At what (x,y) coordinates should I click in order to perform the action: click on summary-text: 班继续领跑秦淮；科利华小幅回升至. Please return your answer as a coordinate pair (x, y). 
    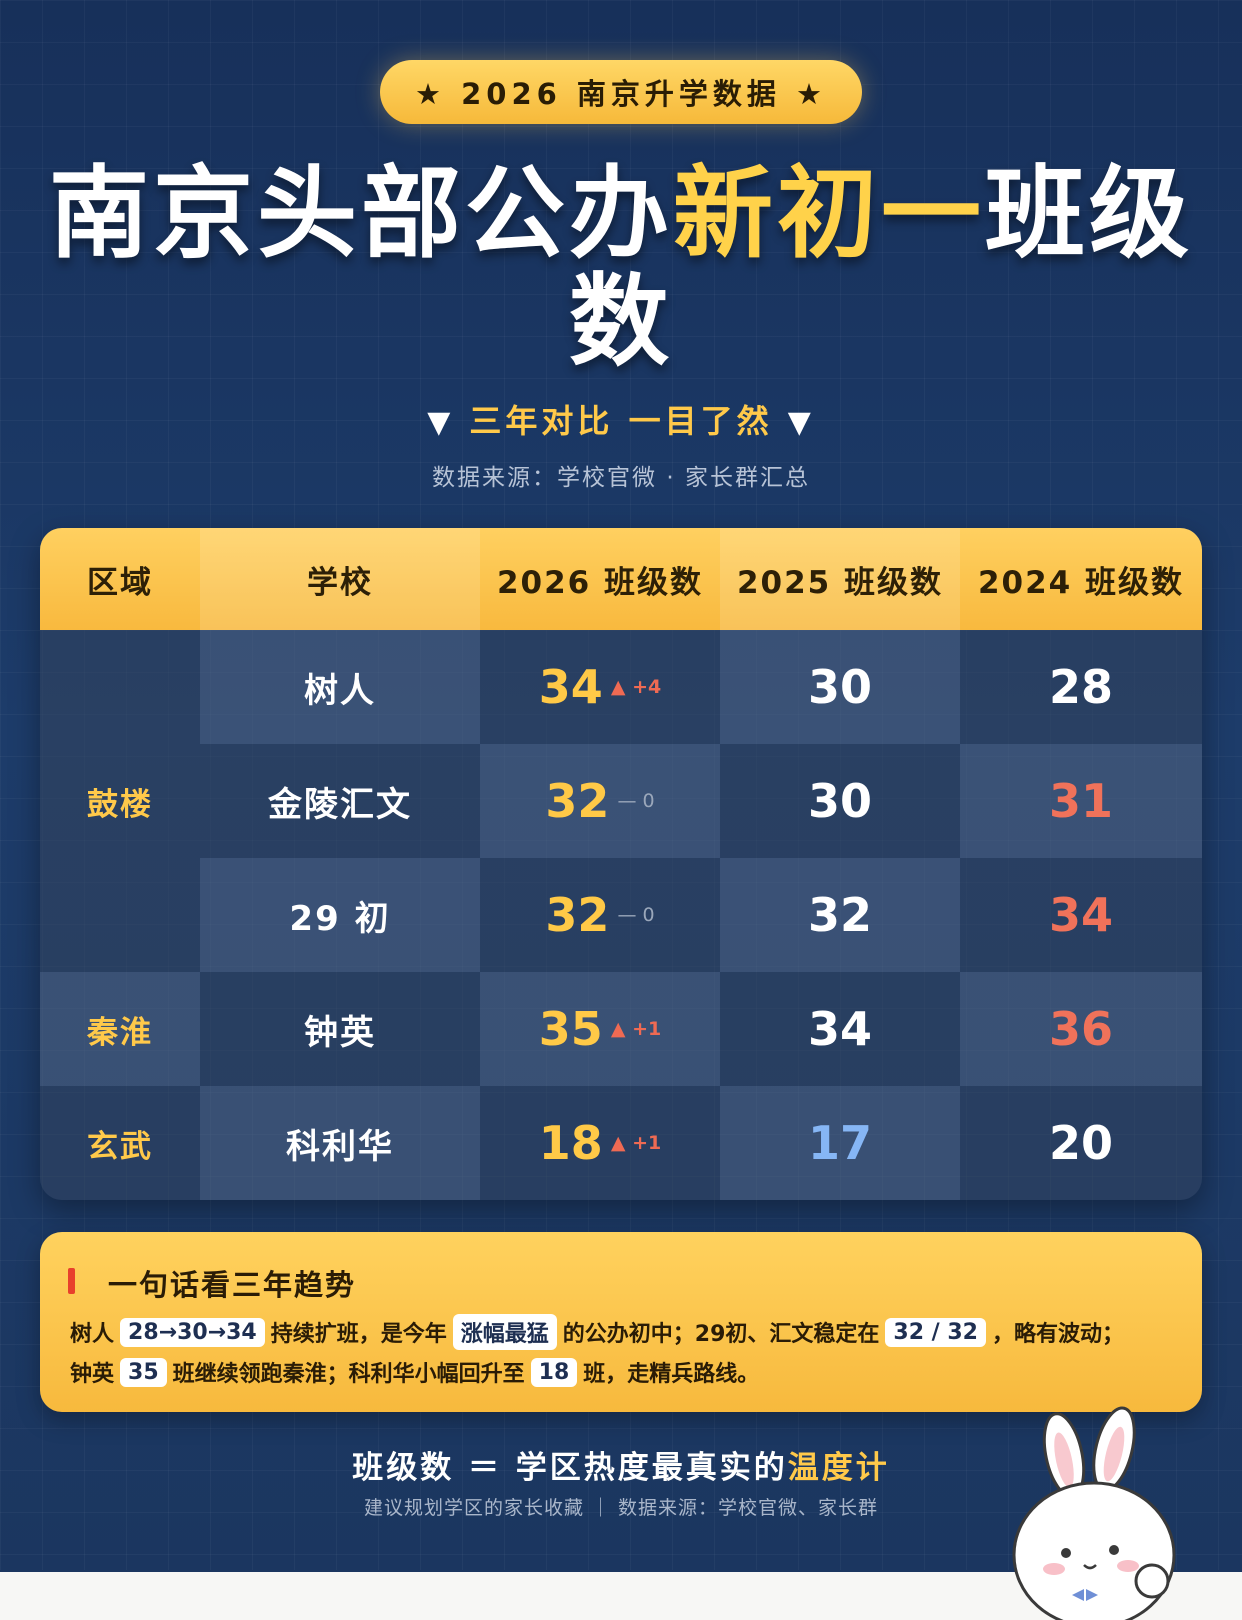
    Looking at the image, I should click on (348, 1374).